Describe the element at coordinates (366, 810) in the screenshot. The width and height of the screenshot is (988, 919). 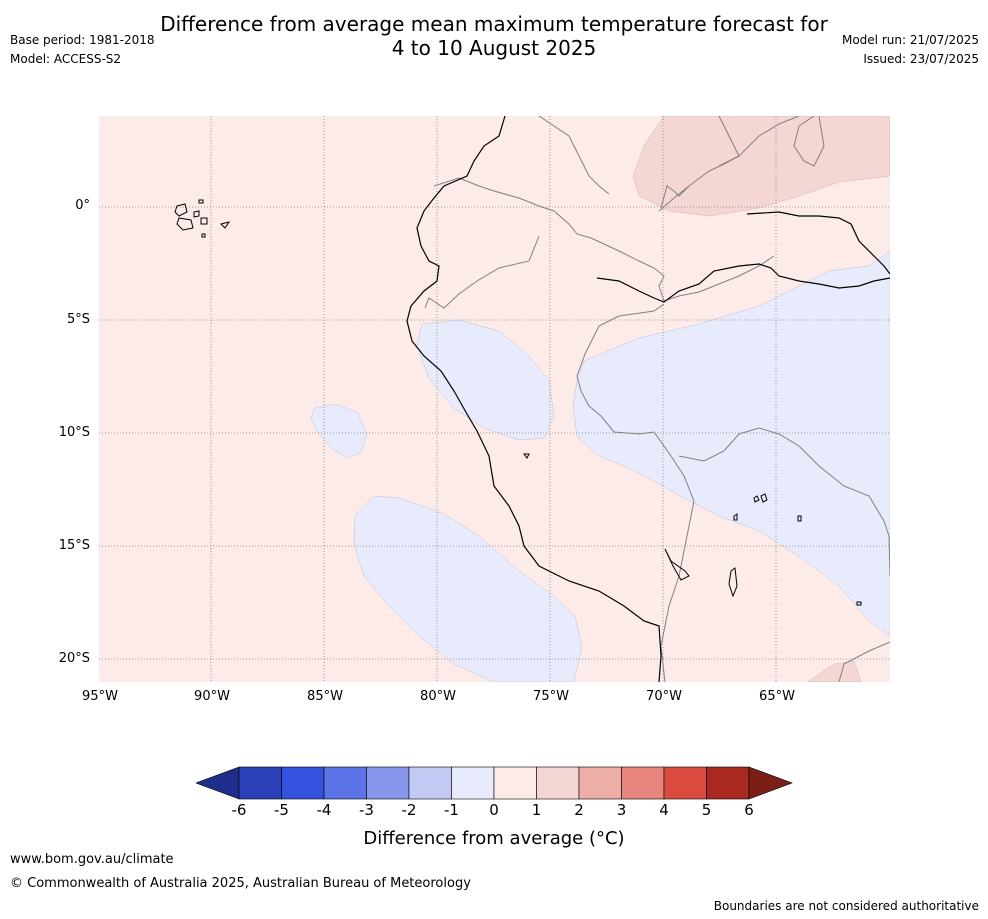
I see `colorbar-tick-label: -3` at that location.